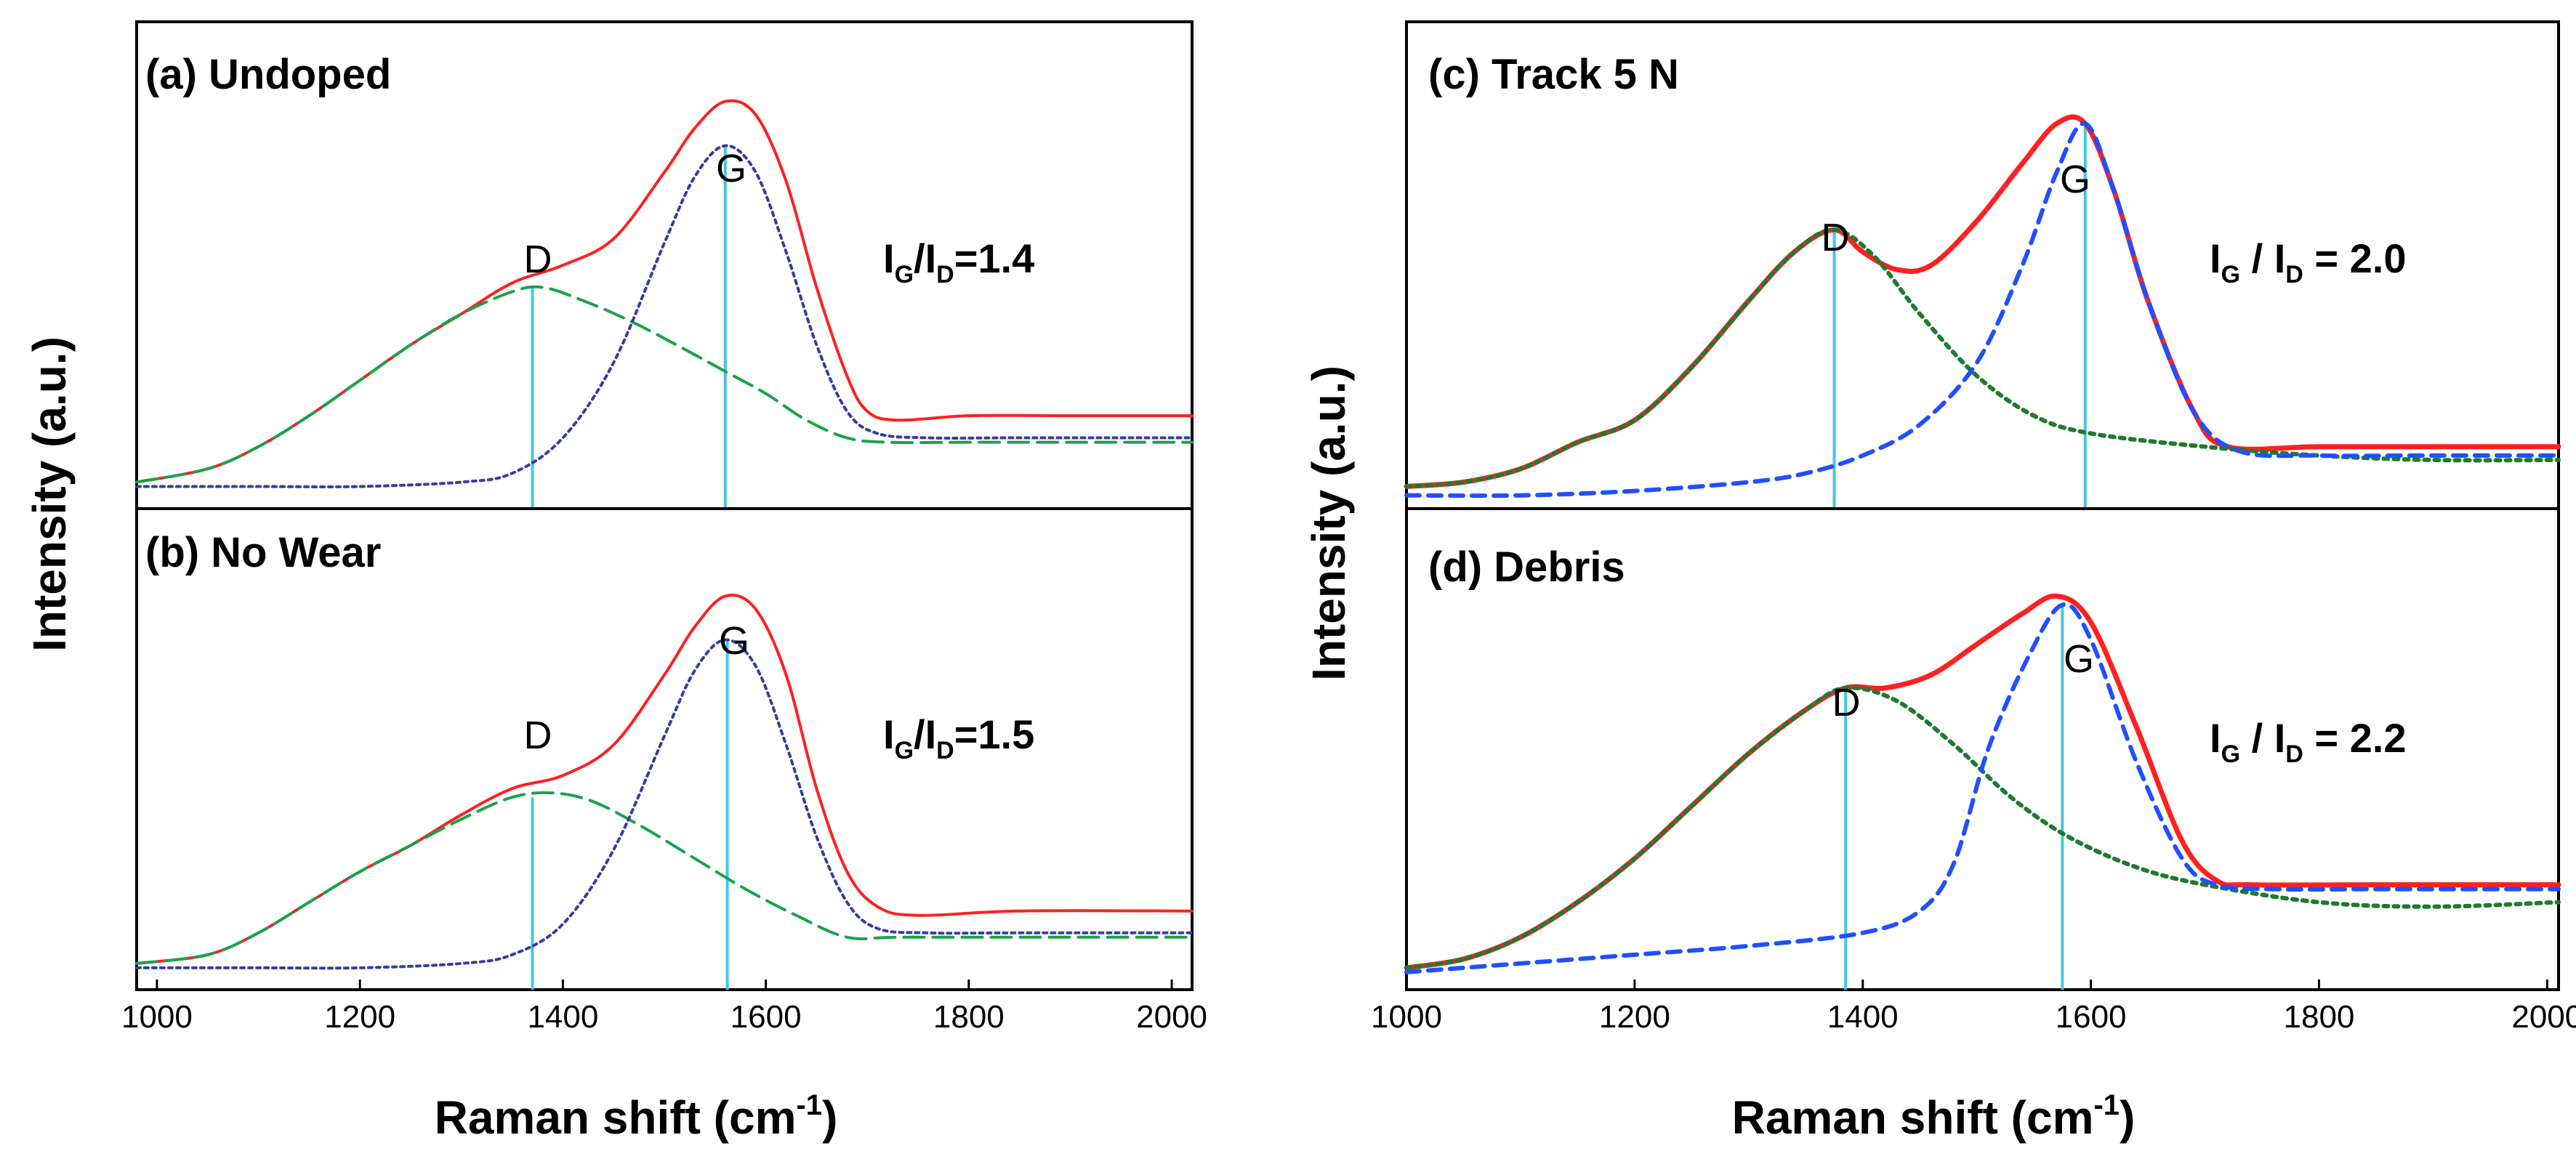 The width and height of the screenshot is (2576, 1159). What do you see at coordinates (2127, 1117) in the screenshot?
I see `right-x-title-end: )` at bounding box center [2127, 1117].